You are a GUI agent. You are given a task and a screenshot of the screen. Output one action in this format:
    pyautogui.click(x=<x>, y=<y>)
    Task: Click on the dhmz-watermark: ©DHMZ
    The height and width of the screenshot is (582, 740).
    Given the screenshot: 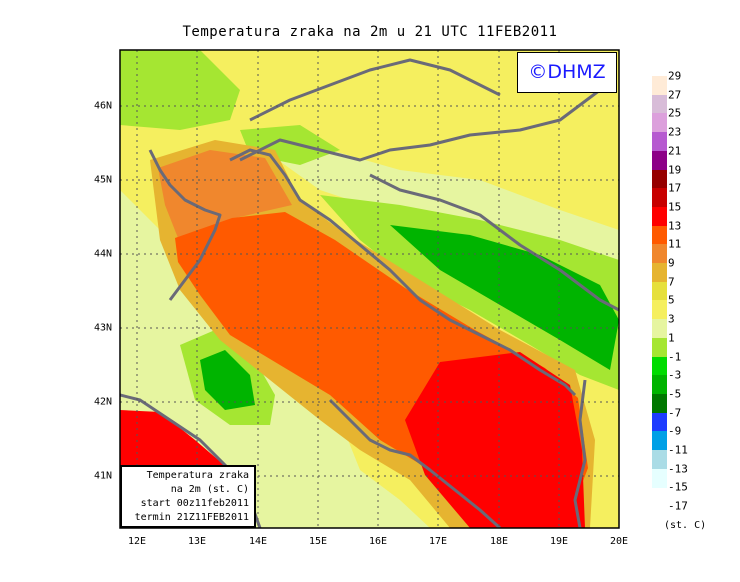 What is the action you would take?
    pyautogui.click(x=567, y=72)
    